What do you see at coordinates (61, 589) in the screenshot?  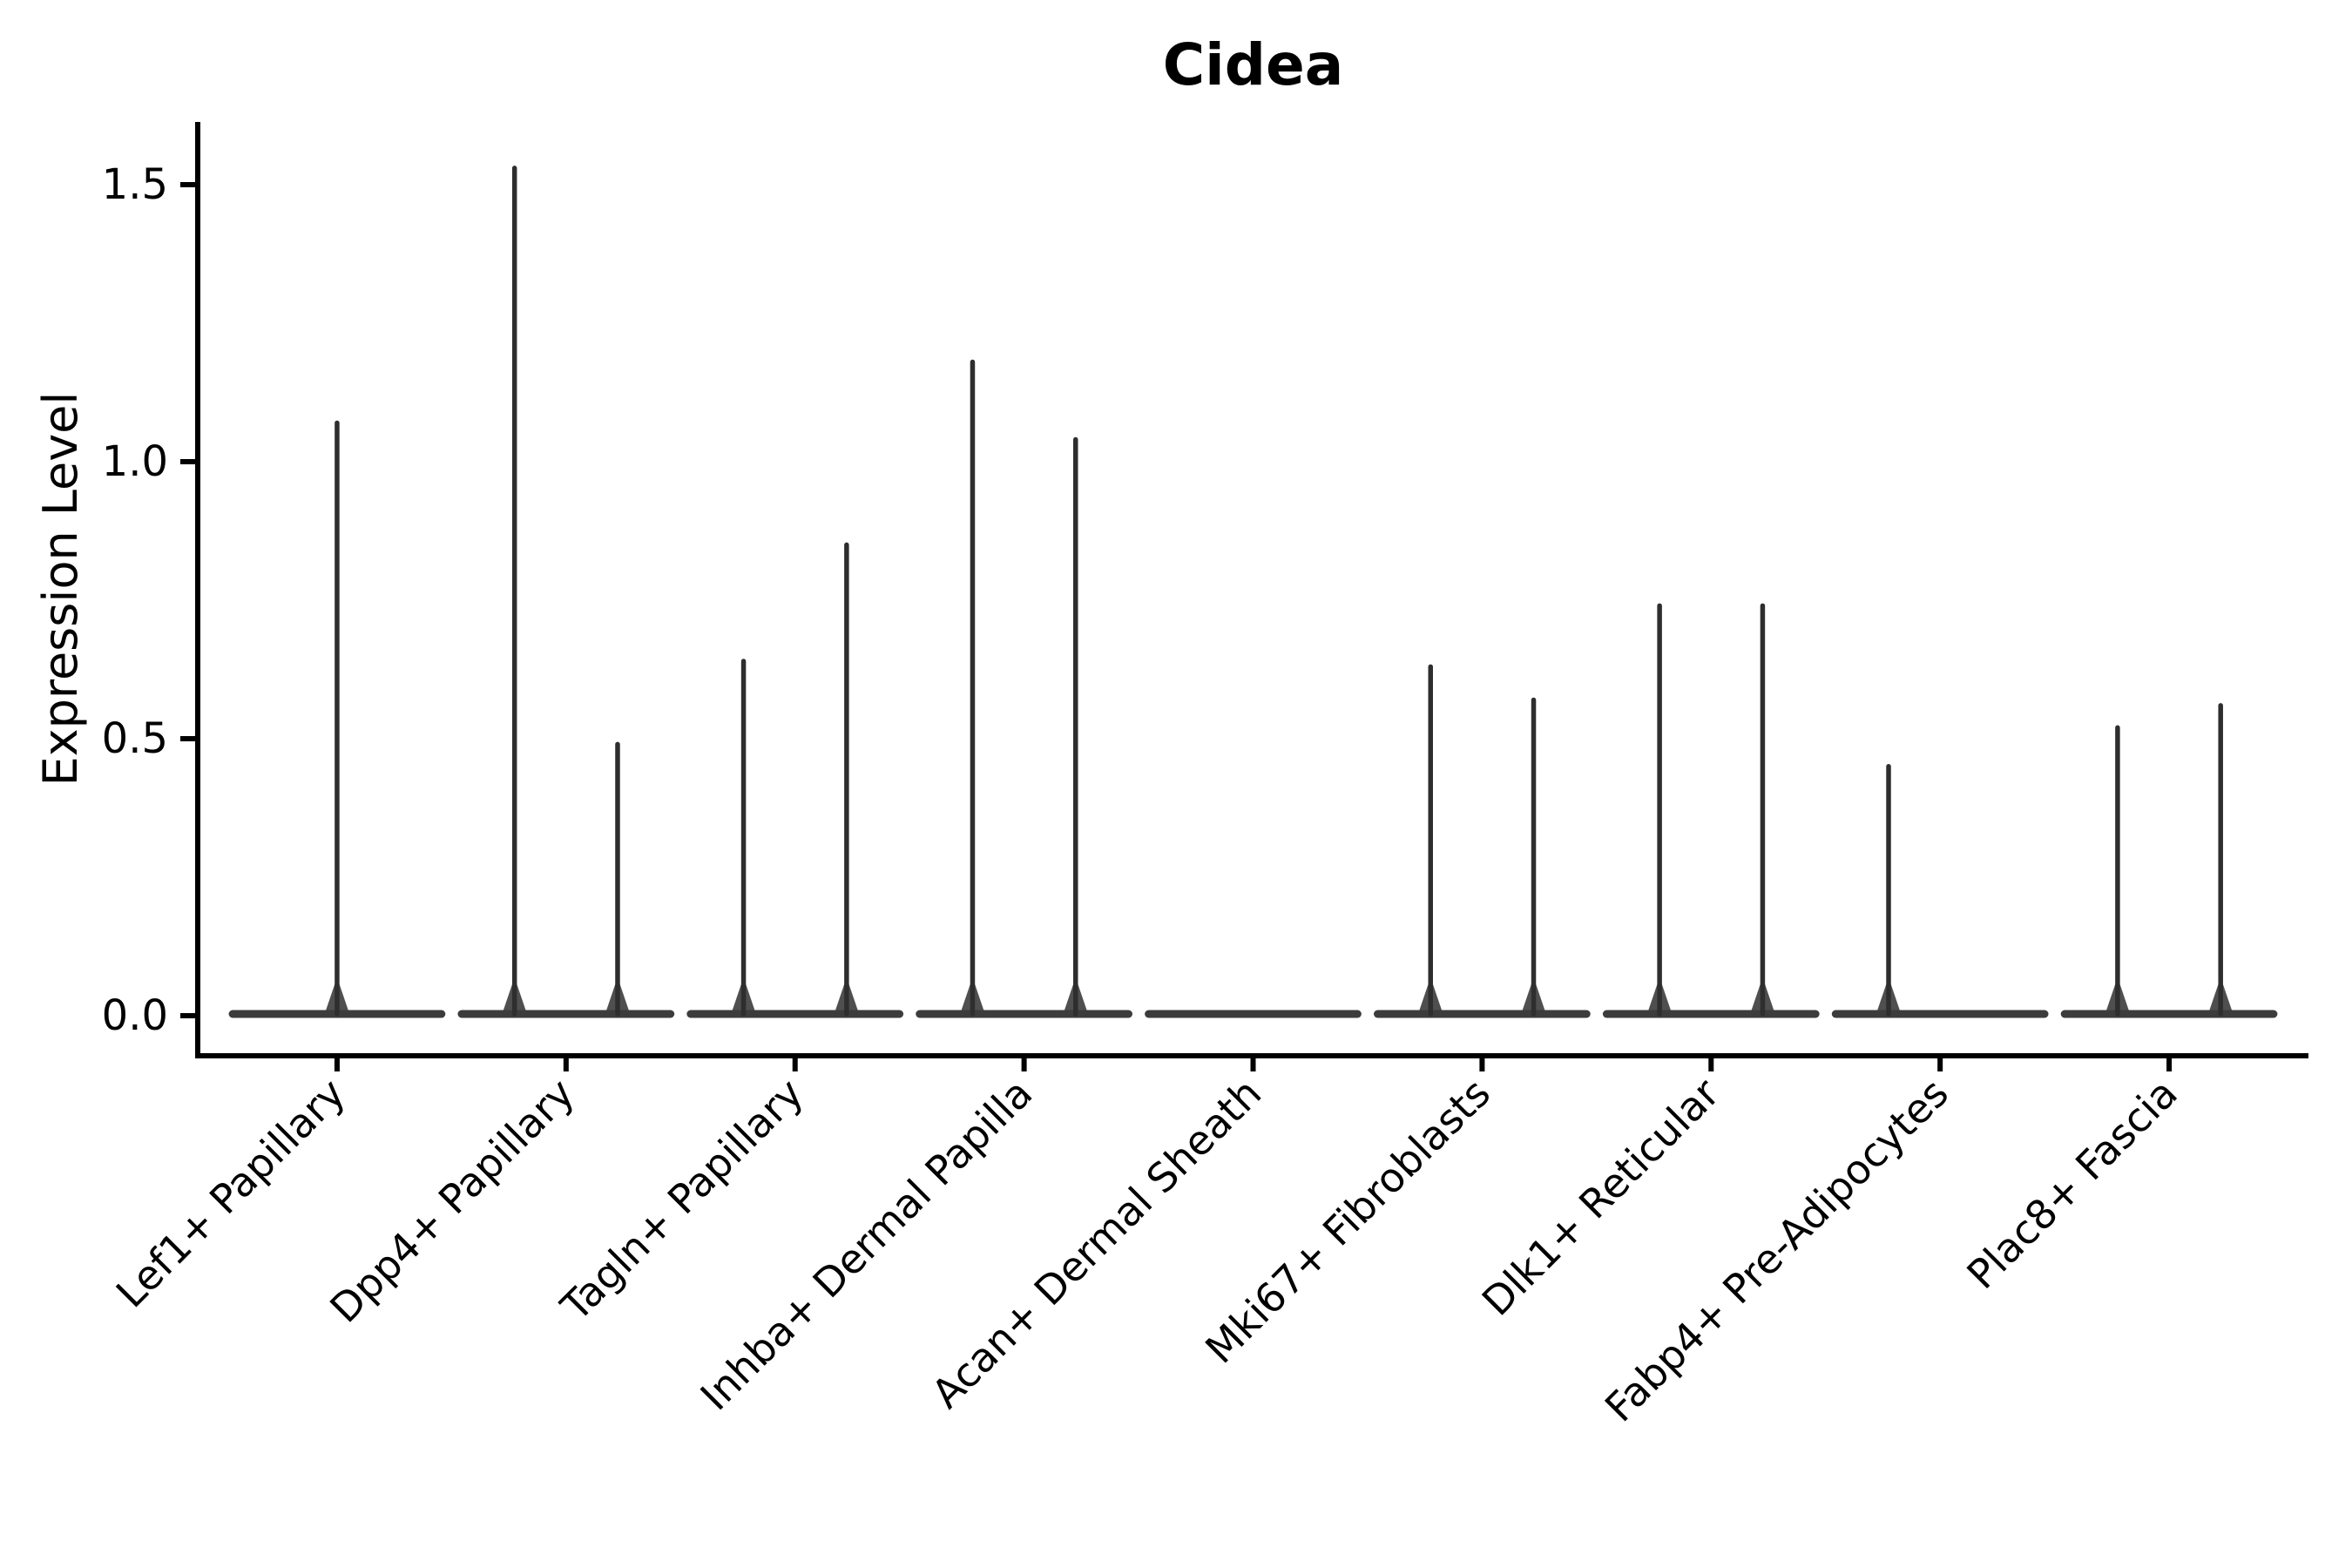 I see `y-axis-label: Expression Level` at bounding box center [61, 589].